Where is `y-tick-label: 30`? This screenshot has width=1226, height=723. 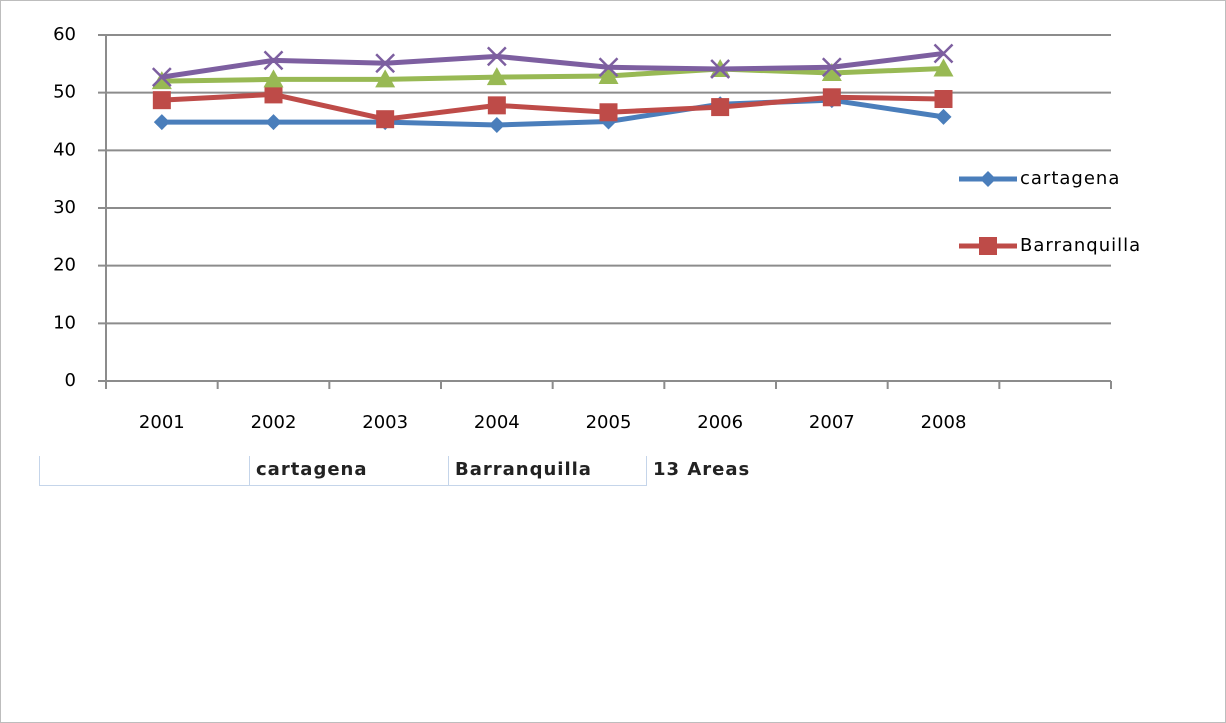
y-tick-label: 30 is located at coordinates (64, 207).